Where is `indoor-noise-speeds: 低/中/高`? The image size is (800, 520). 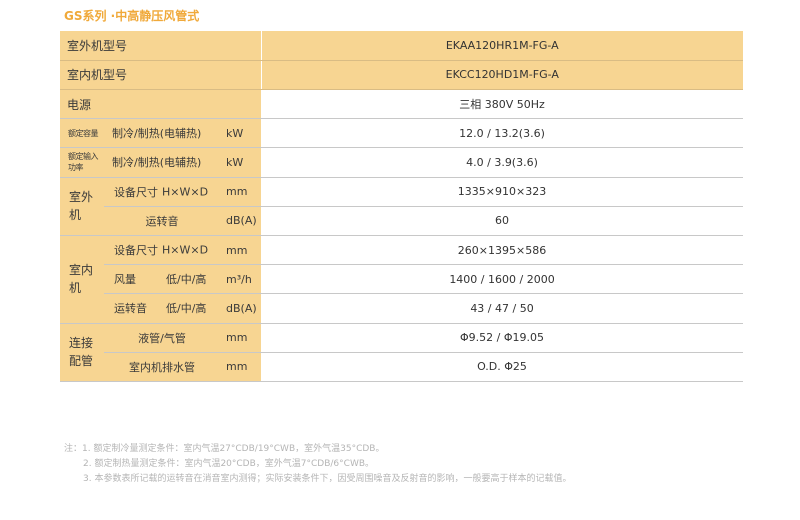 indoor-noise-speeds: 低/中/高 is located at coordinates (186, 309).